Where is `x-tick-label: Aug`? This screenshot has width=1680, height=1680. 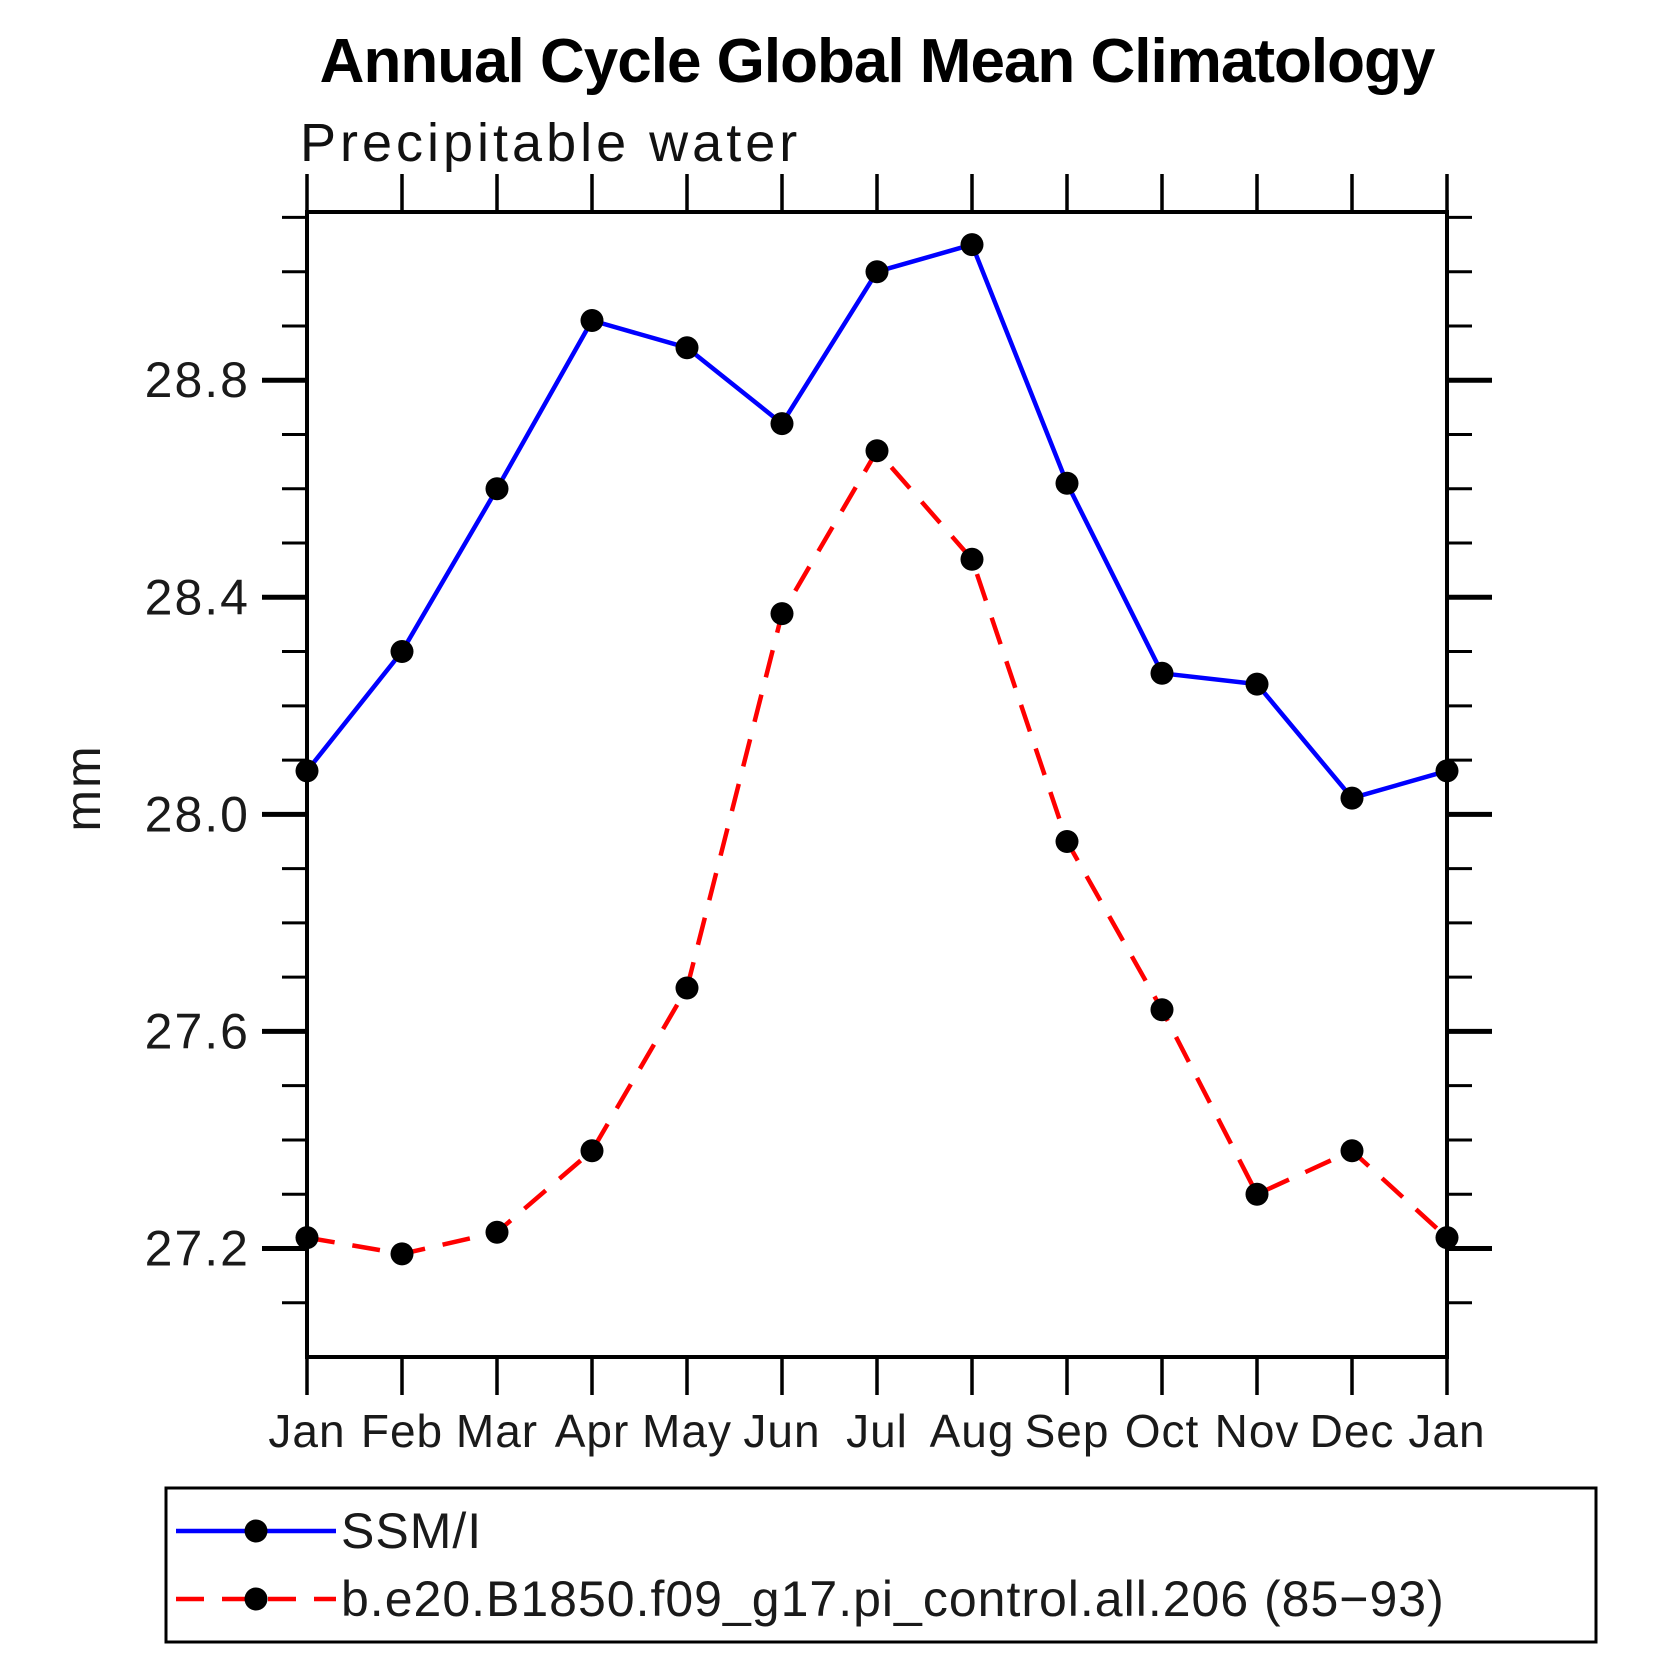
x-tick-label: Aug is located at coordinates (972, 1431).